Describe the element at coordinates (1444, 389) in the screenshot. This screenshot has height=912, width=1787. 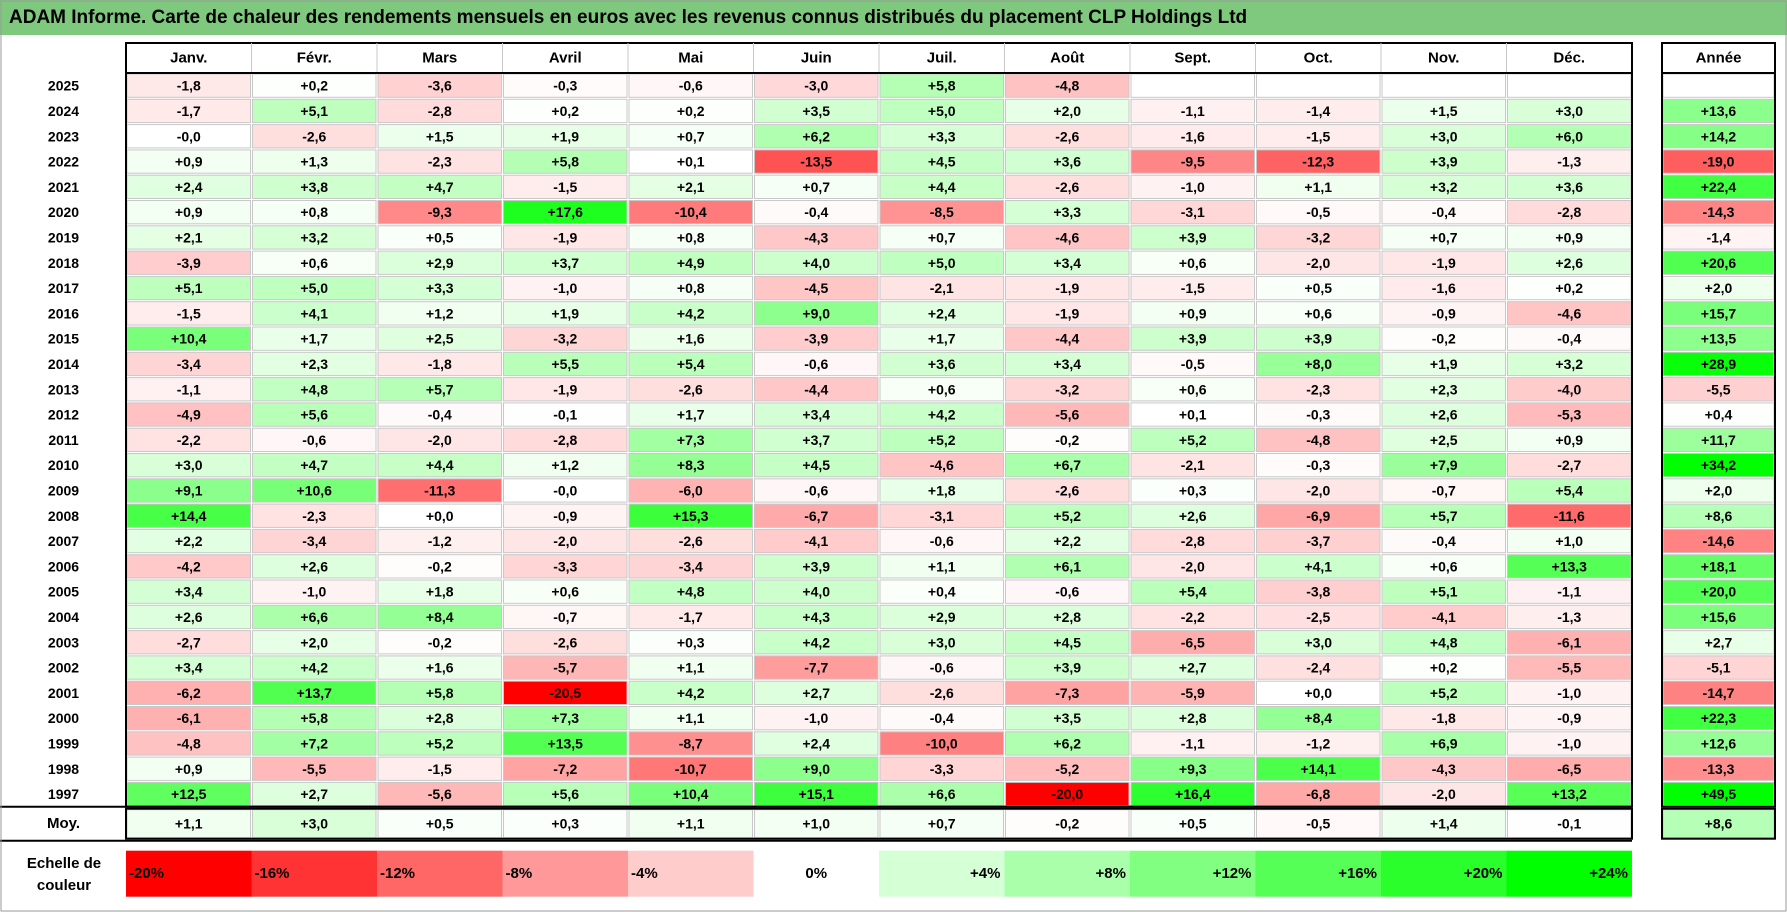
I see `cell-value: +2,3` at that location.